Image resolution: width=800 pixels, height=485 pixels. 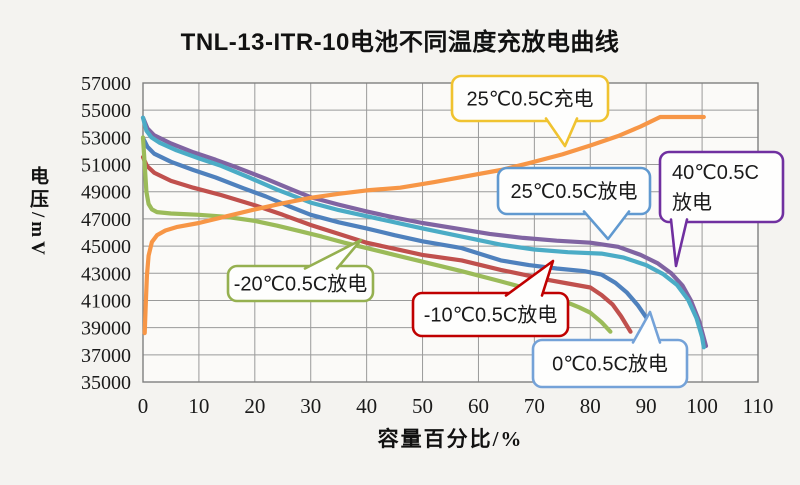 I want to click on y-tick-label: 39000, so click(x=106, y=329).